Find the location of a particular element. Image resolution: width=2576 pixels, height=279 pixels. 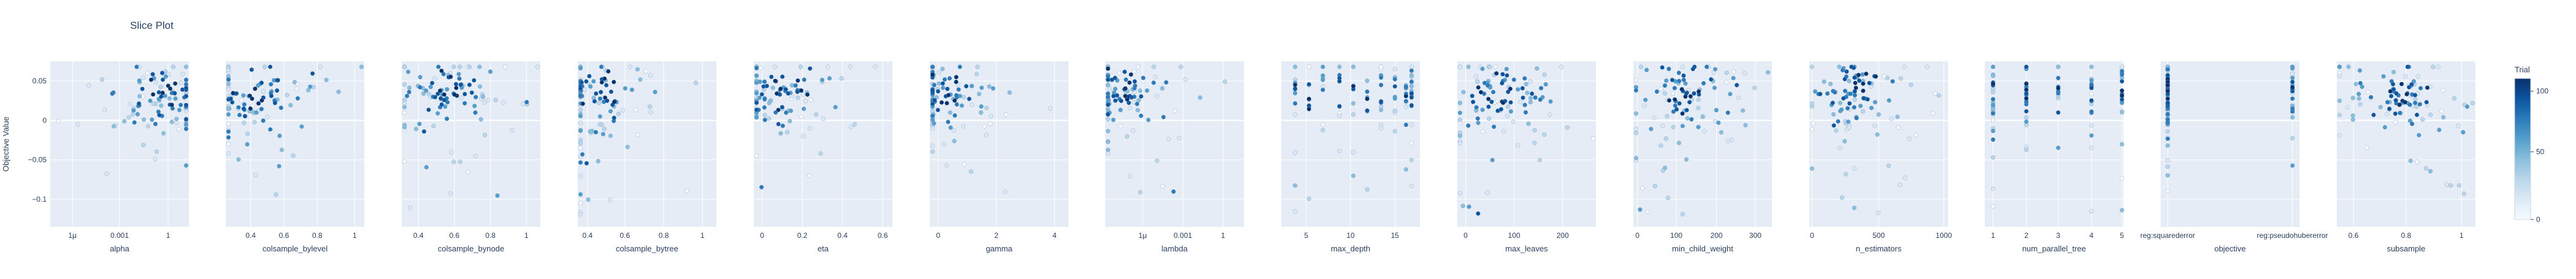

x-tick-label: 10 is located at coordinates (1350, 236).